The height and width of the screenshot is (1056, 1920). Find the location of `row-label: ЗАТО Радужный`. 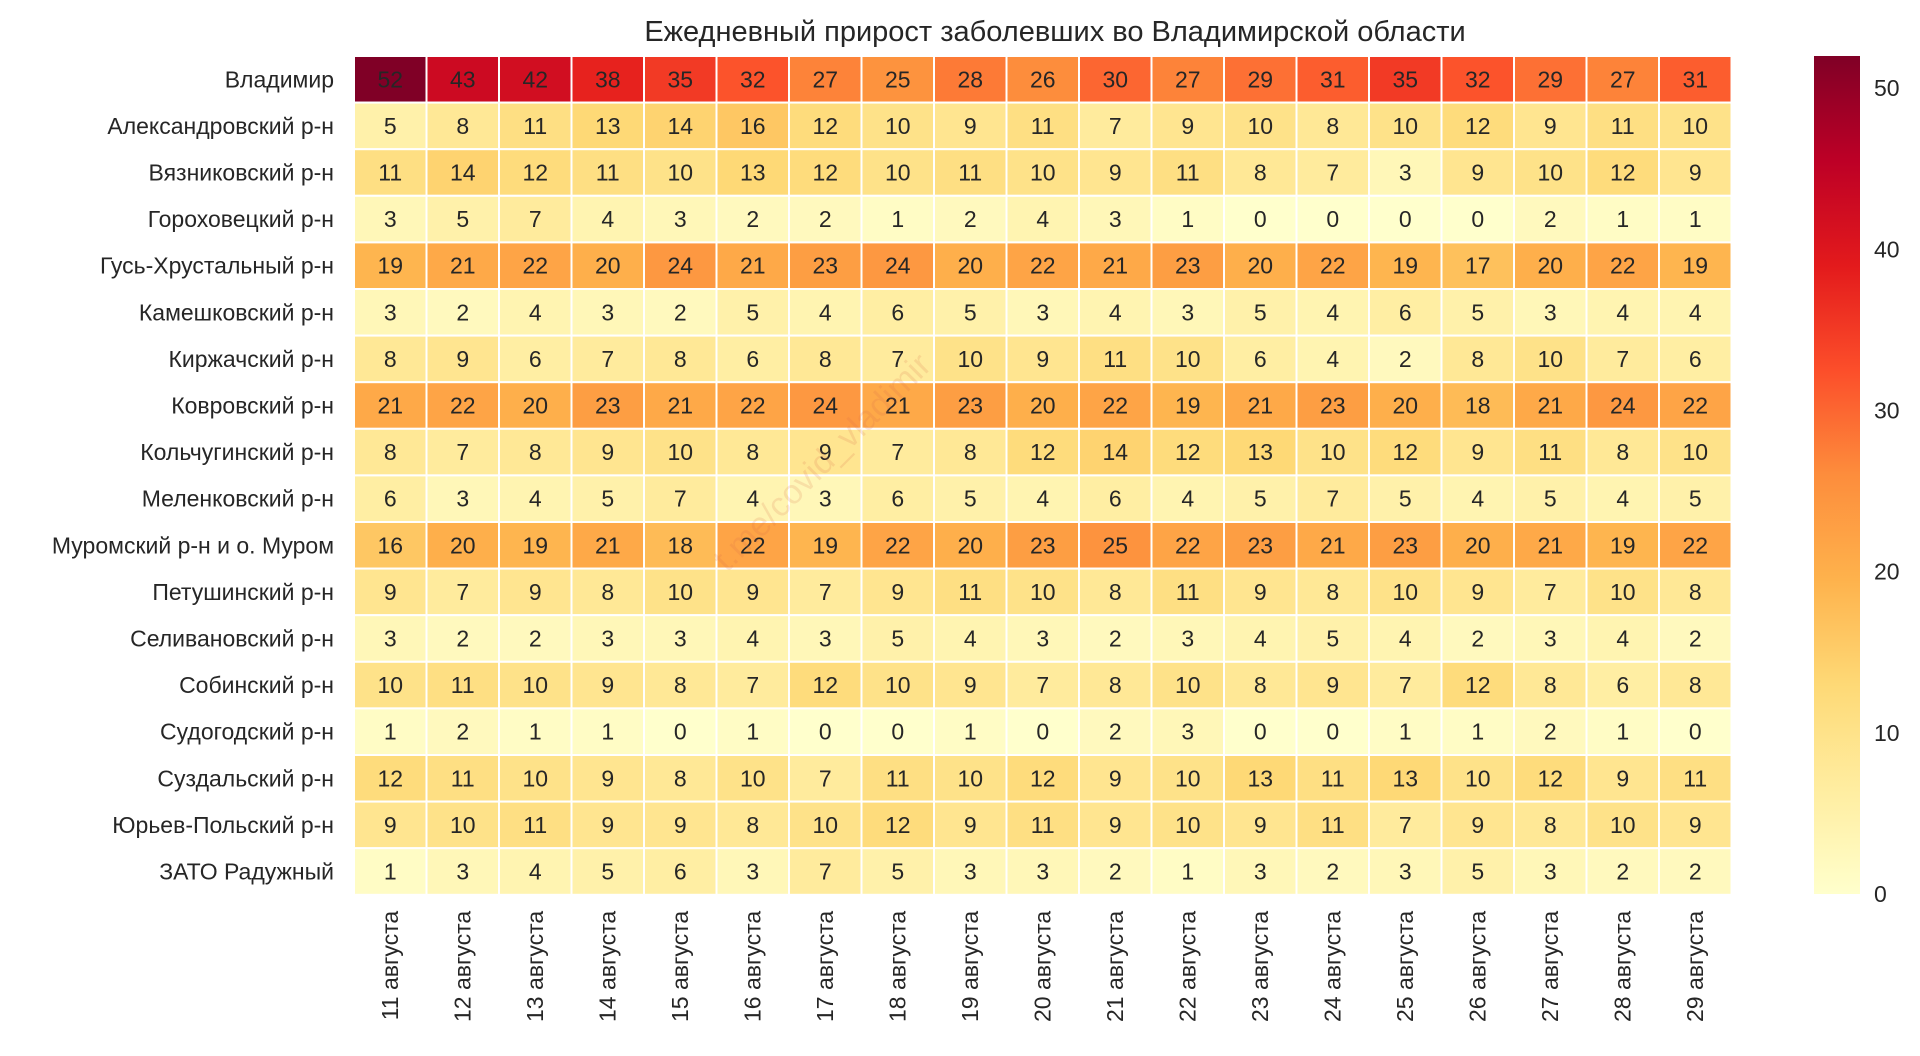

row-label: ЗАТО Радужный is located at coordinates (246, 872).